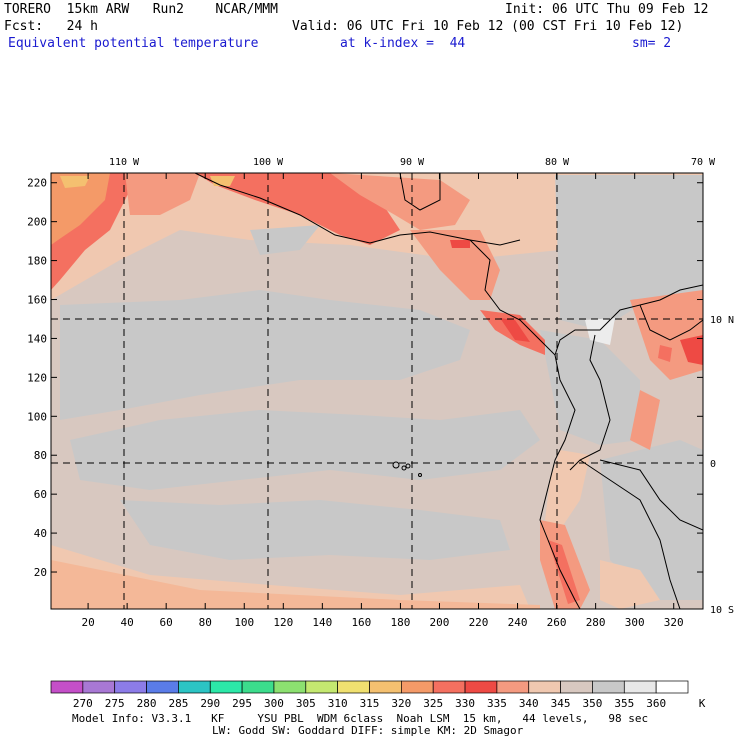 The height and width of the screenshot is (740, 740). What do you see at coordinates (722, 465) in the screenshot?
I see `latitude-labels: 10 N 0 10 S` at bounding box center [722, 465].